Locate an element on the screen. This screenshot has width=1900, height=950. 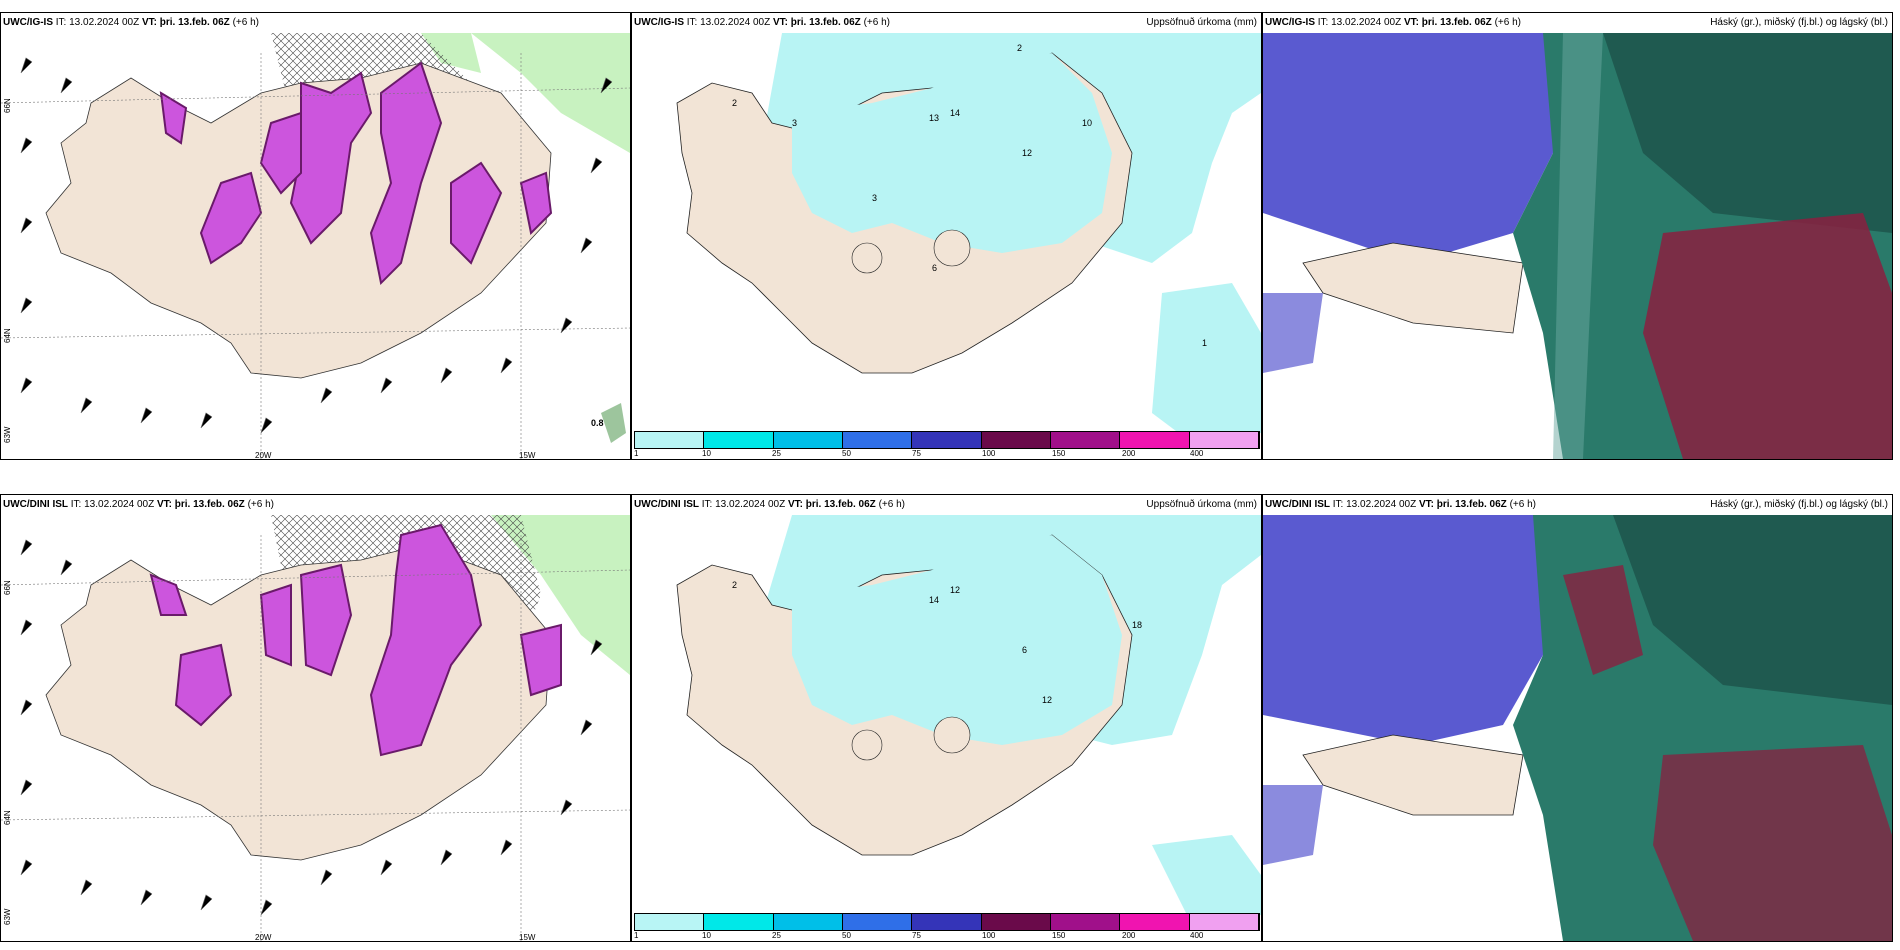
precip-value: 18 is located at coordinates (1137, 625).